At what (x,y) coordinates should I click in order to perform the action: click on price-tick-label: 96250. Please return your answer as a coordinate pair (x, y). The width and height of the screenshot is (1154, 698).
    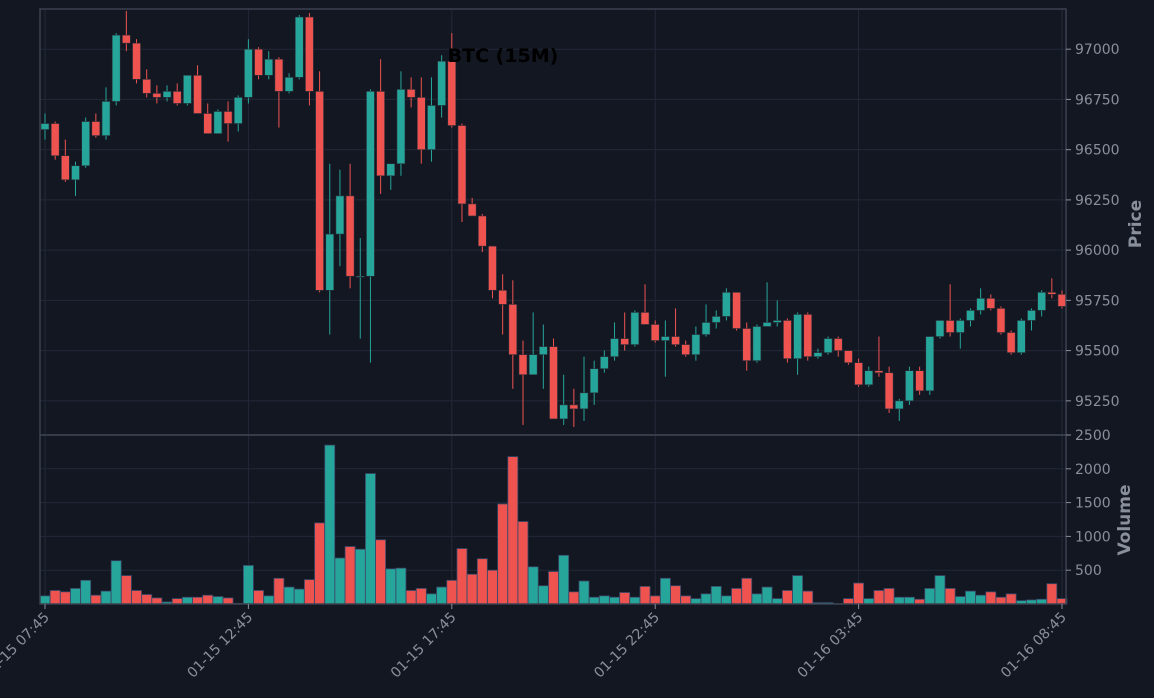
    Looking at the image, I should click on (1097, 201).